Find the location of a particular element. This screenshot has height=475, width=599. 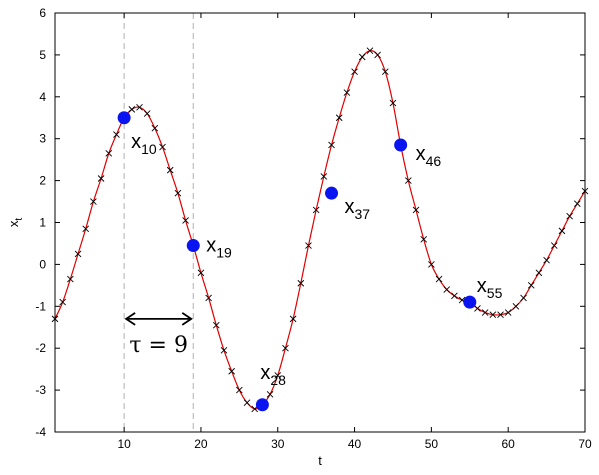

tau-annotation: τ = 9 is located at coordinates (158, 335).